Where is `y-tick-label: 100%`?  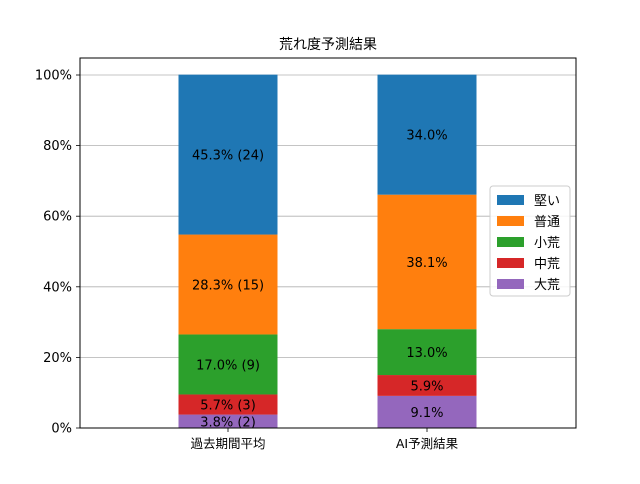 y-tick-label: 100% is located at coordinates (53, 76).